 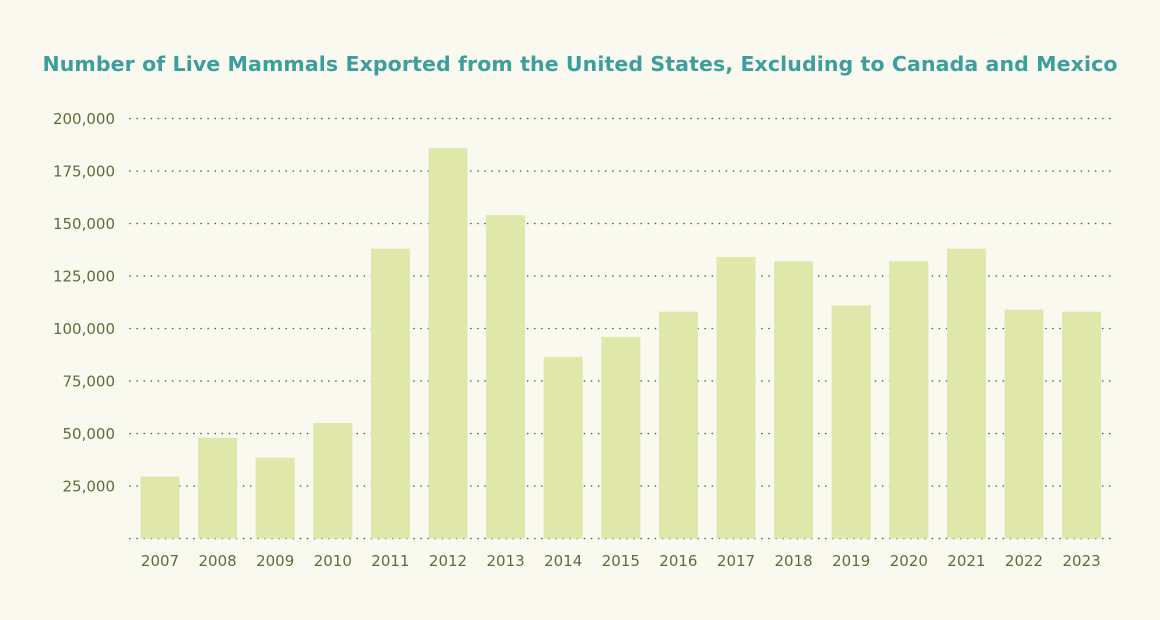 What do you see at coordinates (89, 434) in the screenshot?
I see `y-tick-label: 50,000` at bounding box center [89, 434].